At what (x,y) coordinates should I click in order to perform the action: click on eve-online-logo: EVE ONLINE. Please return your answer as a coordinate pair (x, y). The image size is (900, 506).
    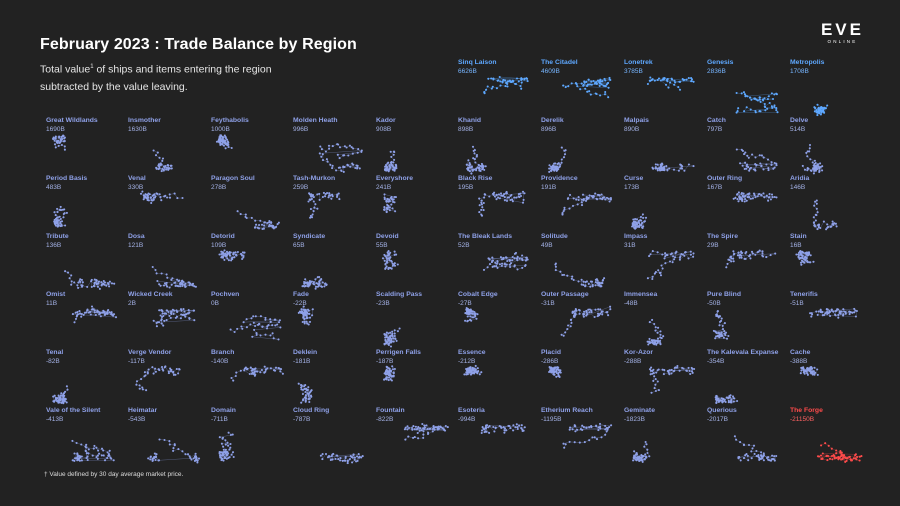
    Looking at the image, I should click on (842, 32).